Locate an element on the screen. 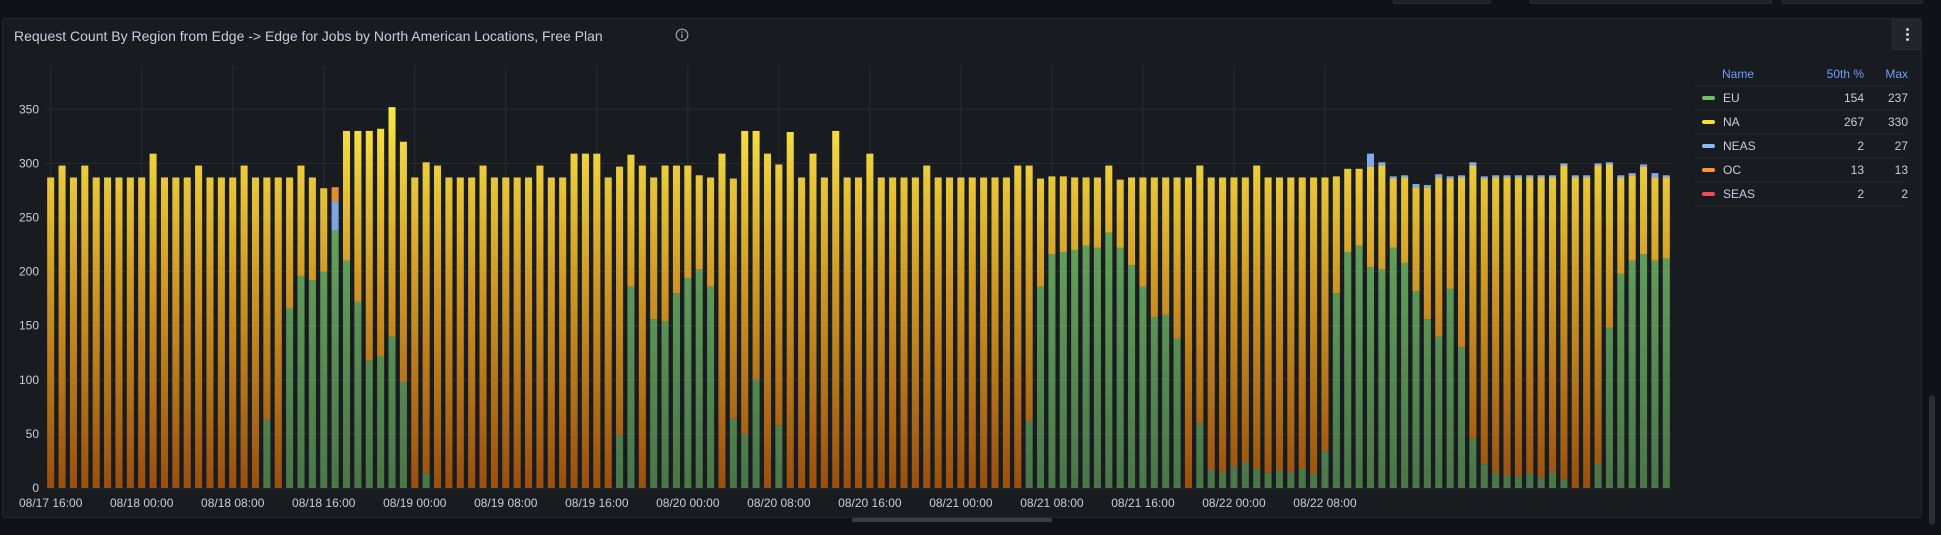 The width and height of the screenshot is (1941, 535). legend-header-p50: 50th % is located at coordinates (1845, 74).